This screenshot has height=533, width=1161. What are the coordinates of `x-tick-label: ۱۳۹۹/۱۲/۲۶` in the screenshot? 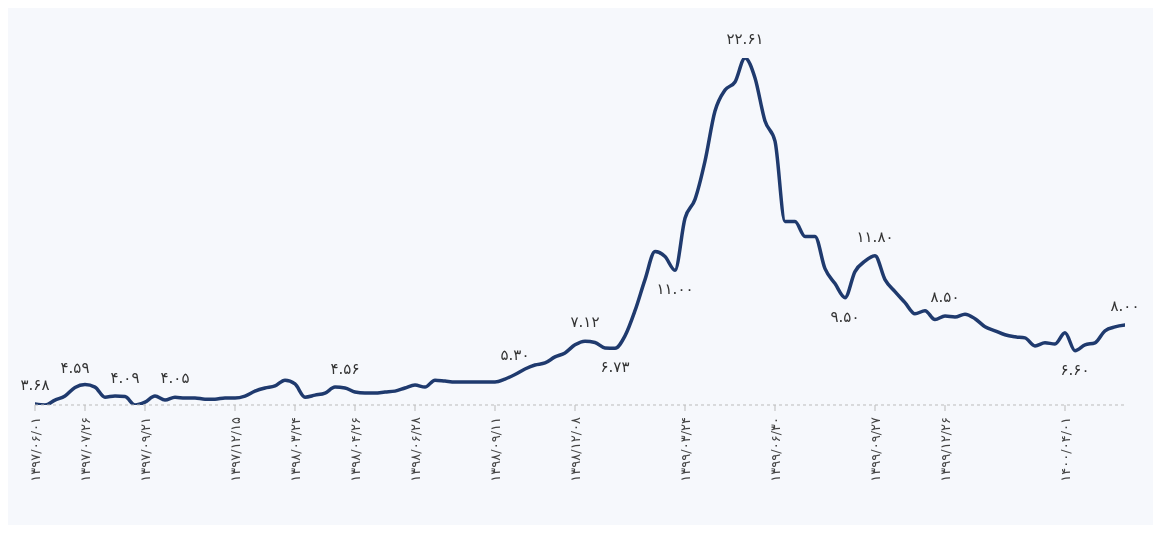 It's located at (945, 449).